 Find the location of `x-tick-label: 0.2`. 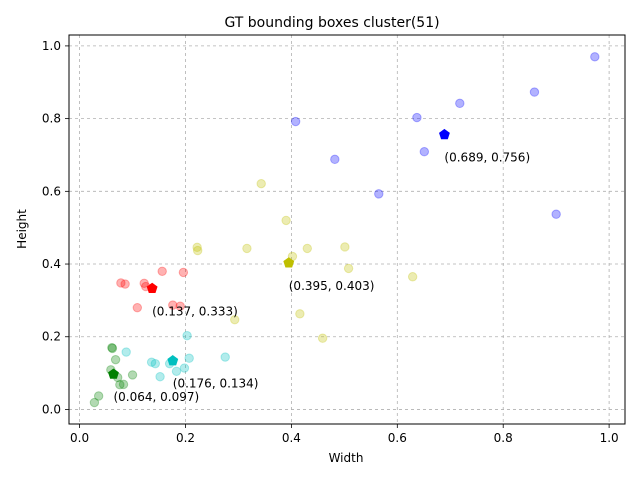

x-tick-label: 0.2 is located at coordinates (185, 438).